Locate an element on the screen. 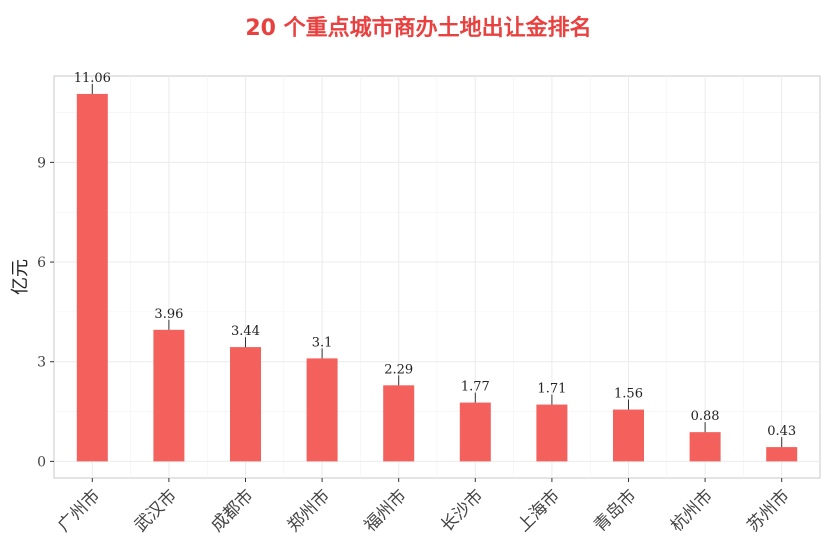 This screenshot has width=837, height=554. data-label: 1.77 is located at coordinates (475, 387).